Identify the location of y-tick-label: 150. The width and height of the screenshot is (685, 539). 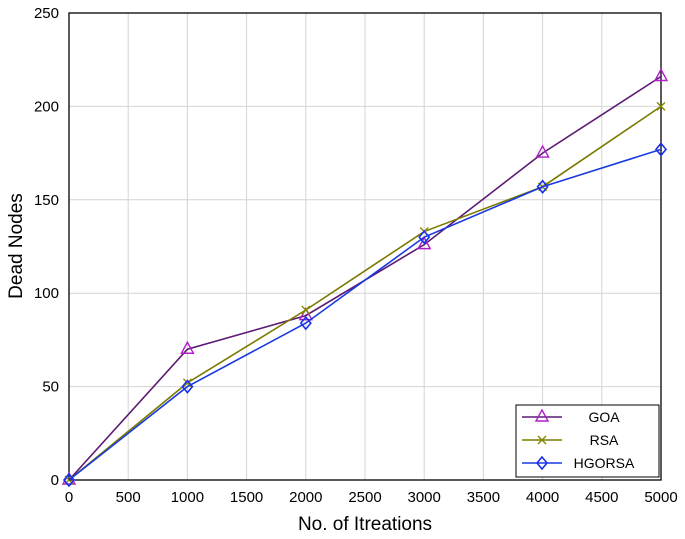
(46, 200).